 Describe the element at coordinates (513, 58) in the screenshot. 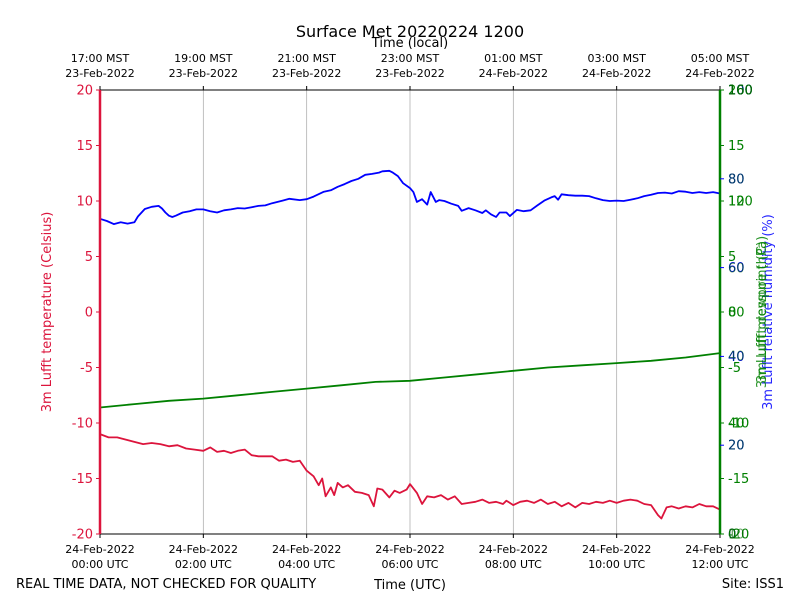

I see `x-top-tick-label-time: 01:00 MST` at that location.